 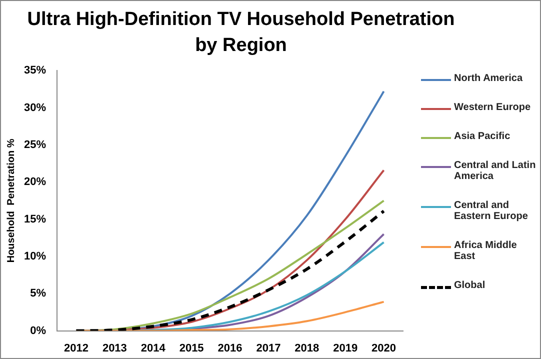 What do you see at coordinates (38, 330) in the screenshot?
I see `y-tick-label: 0%` at bounding box center [38, 330].